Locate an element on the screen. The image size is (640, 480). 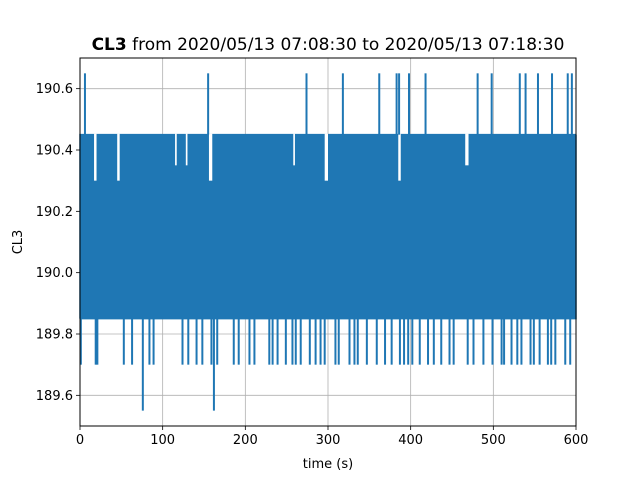
x-axis-label: time (s) is located at coordinates (328, 464).